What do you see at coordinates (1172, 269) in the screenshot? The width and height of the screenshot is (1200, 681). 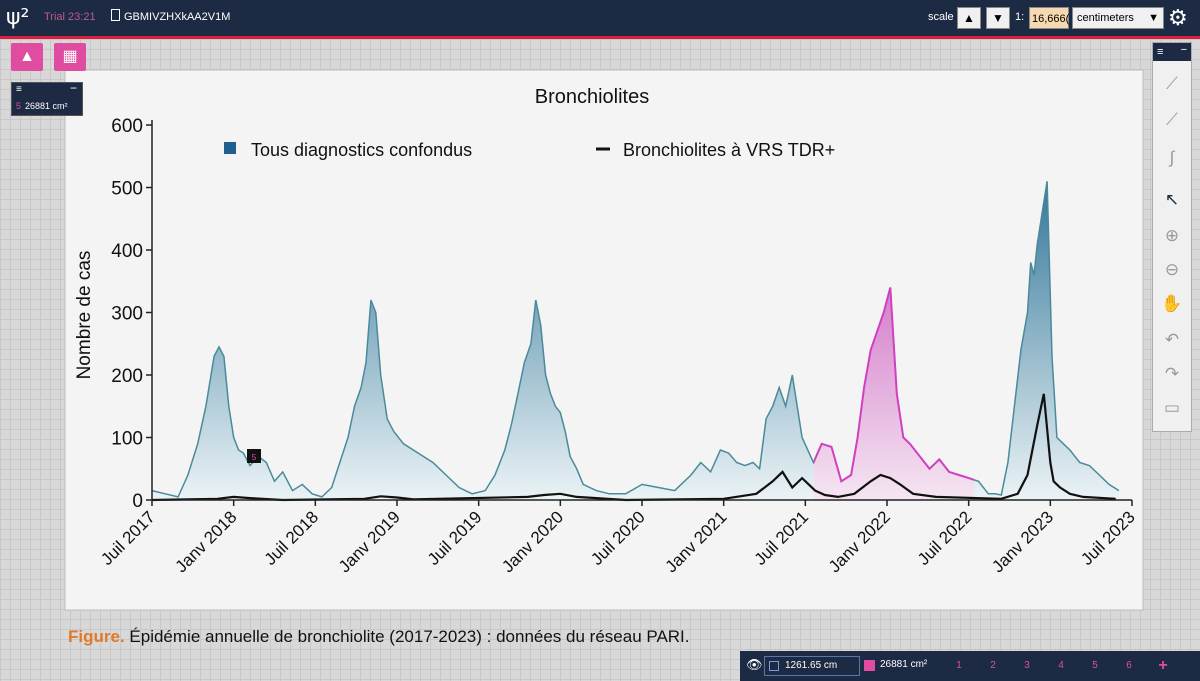 I see `zoom-out-icon: ⊖` at bounding box center [1172, 269].